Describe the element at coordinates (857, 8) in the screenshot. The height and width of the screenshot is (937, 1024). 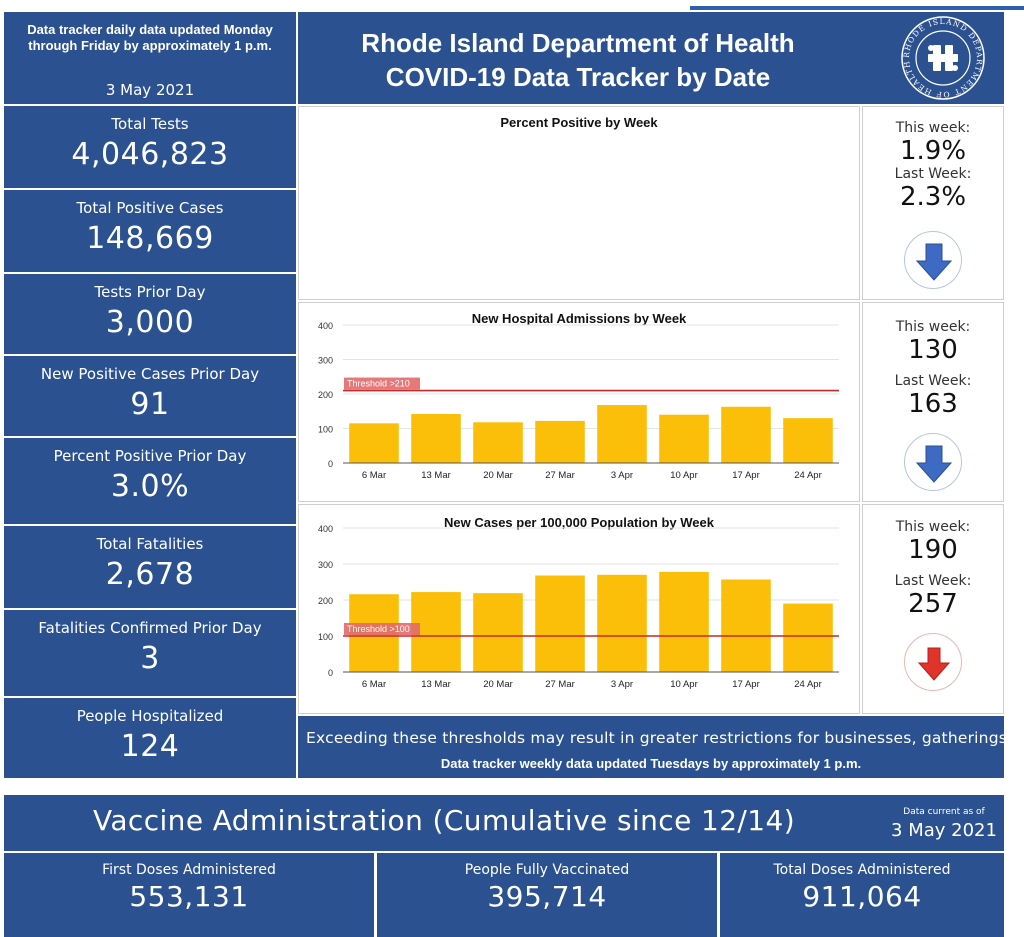
I see `top-accent-line` at that location.